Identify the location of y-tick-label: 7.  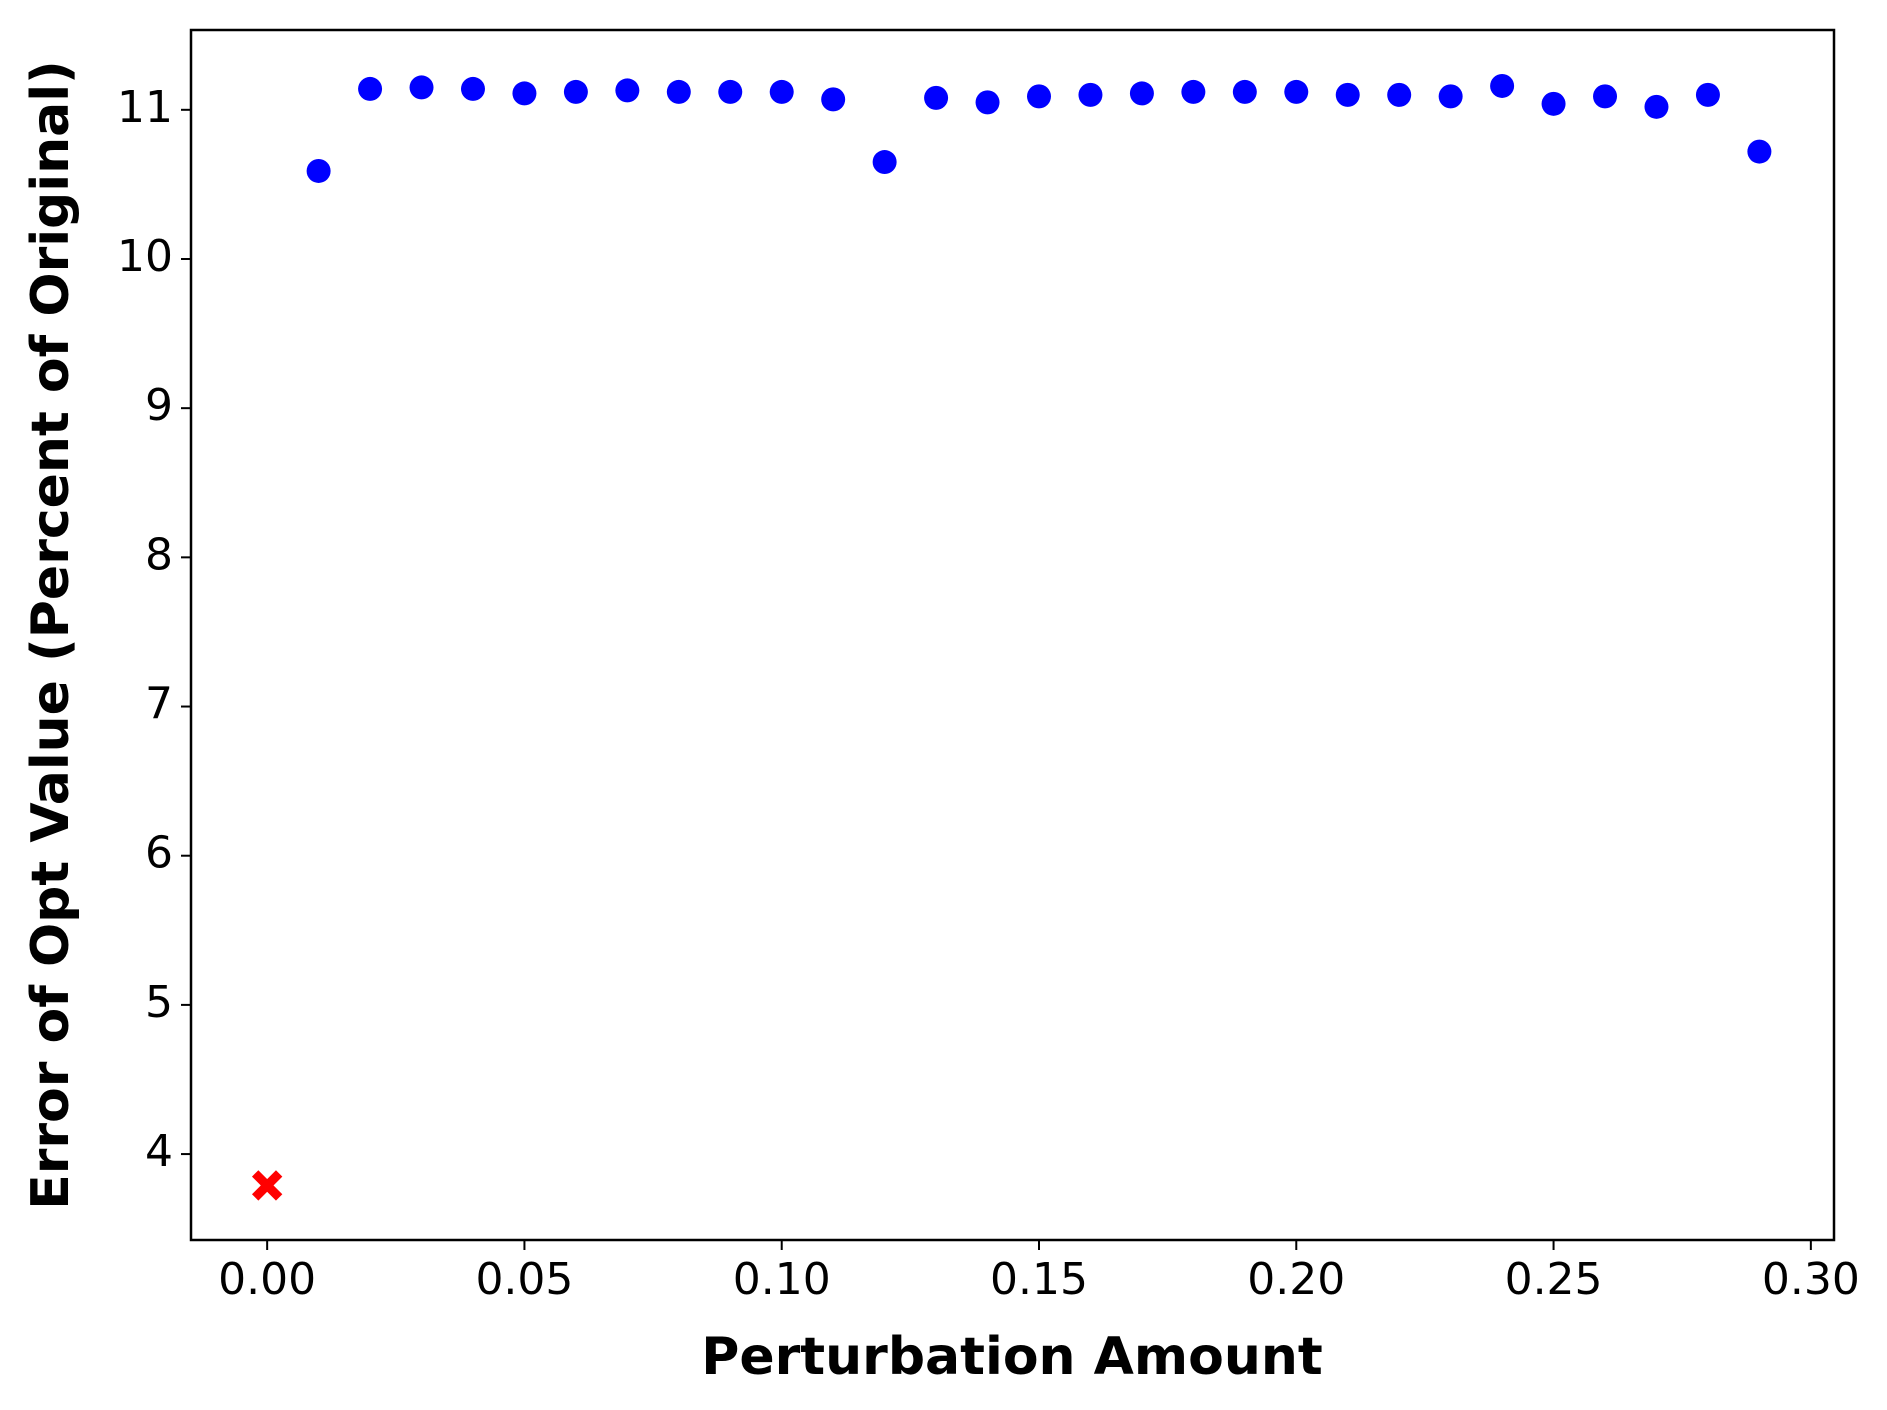
(159, 704).